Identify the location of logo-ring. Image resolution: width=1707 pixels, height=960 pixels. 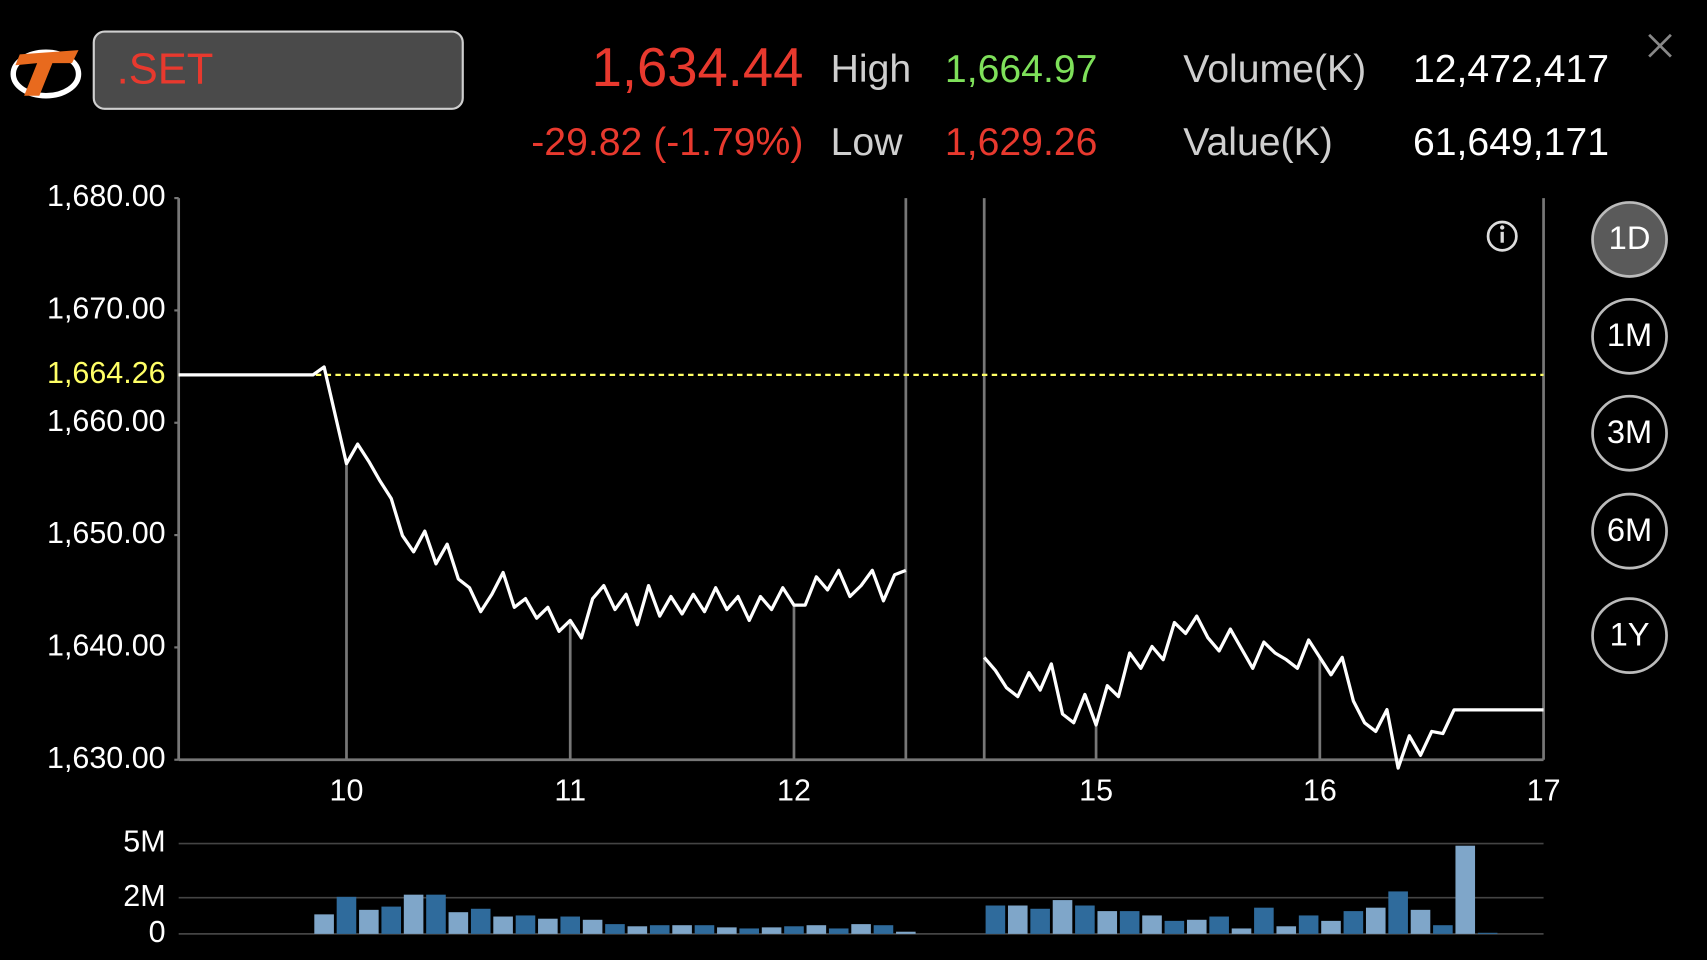
(46, 74).